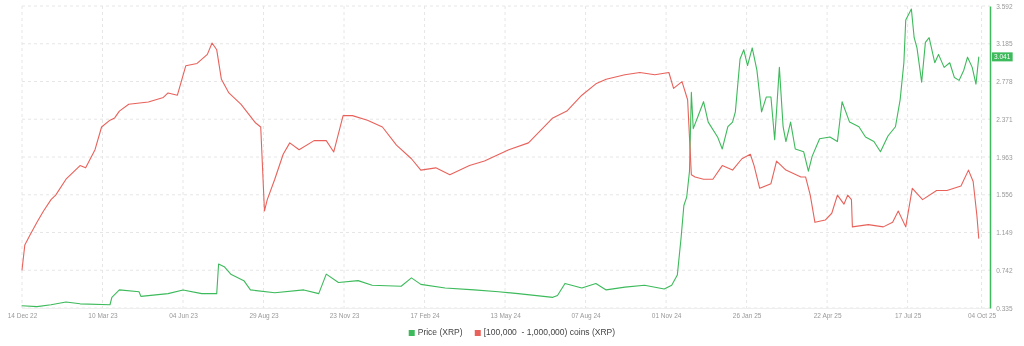 The image size is (1024, 346). I want to click on legend-label: Price (XRP), so click(440, 332).